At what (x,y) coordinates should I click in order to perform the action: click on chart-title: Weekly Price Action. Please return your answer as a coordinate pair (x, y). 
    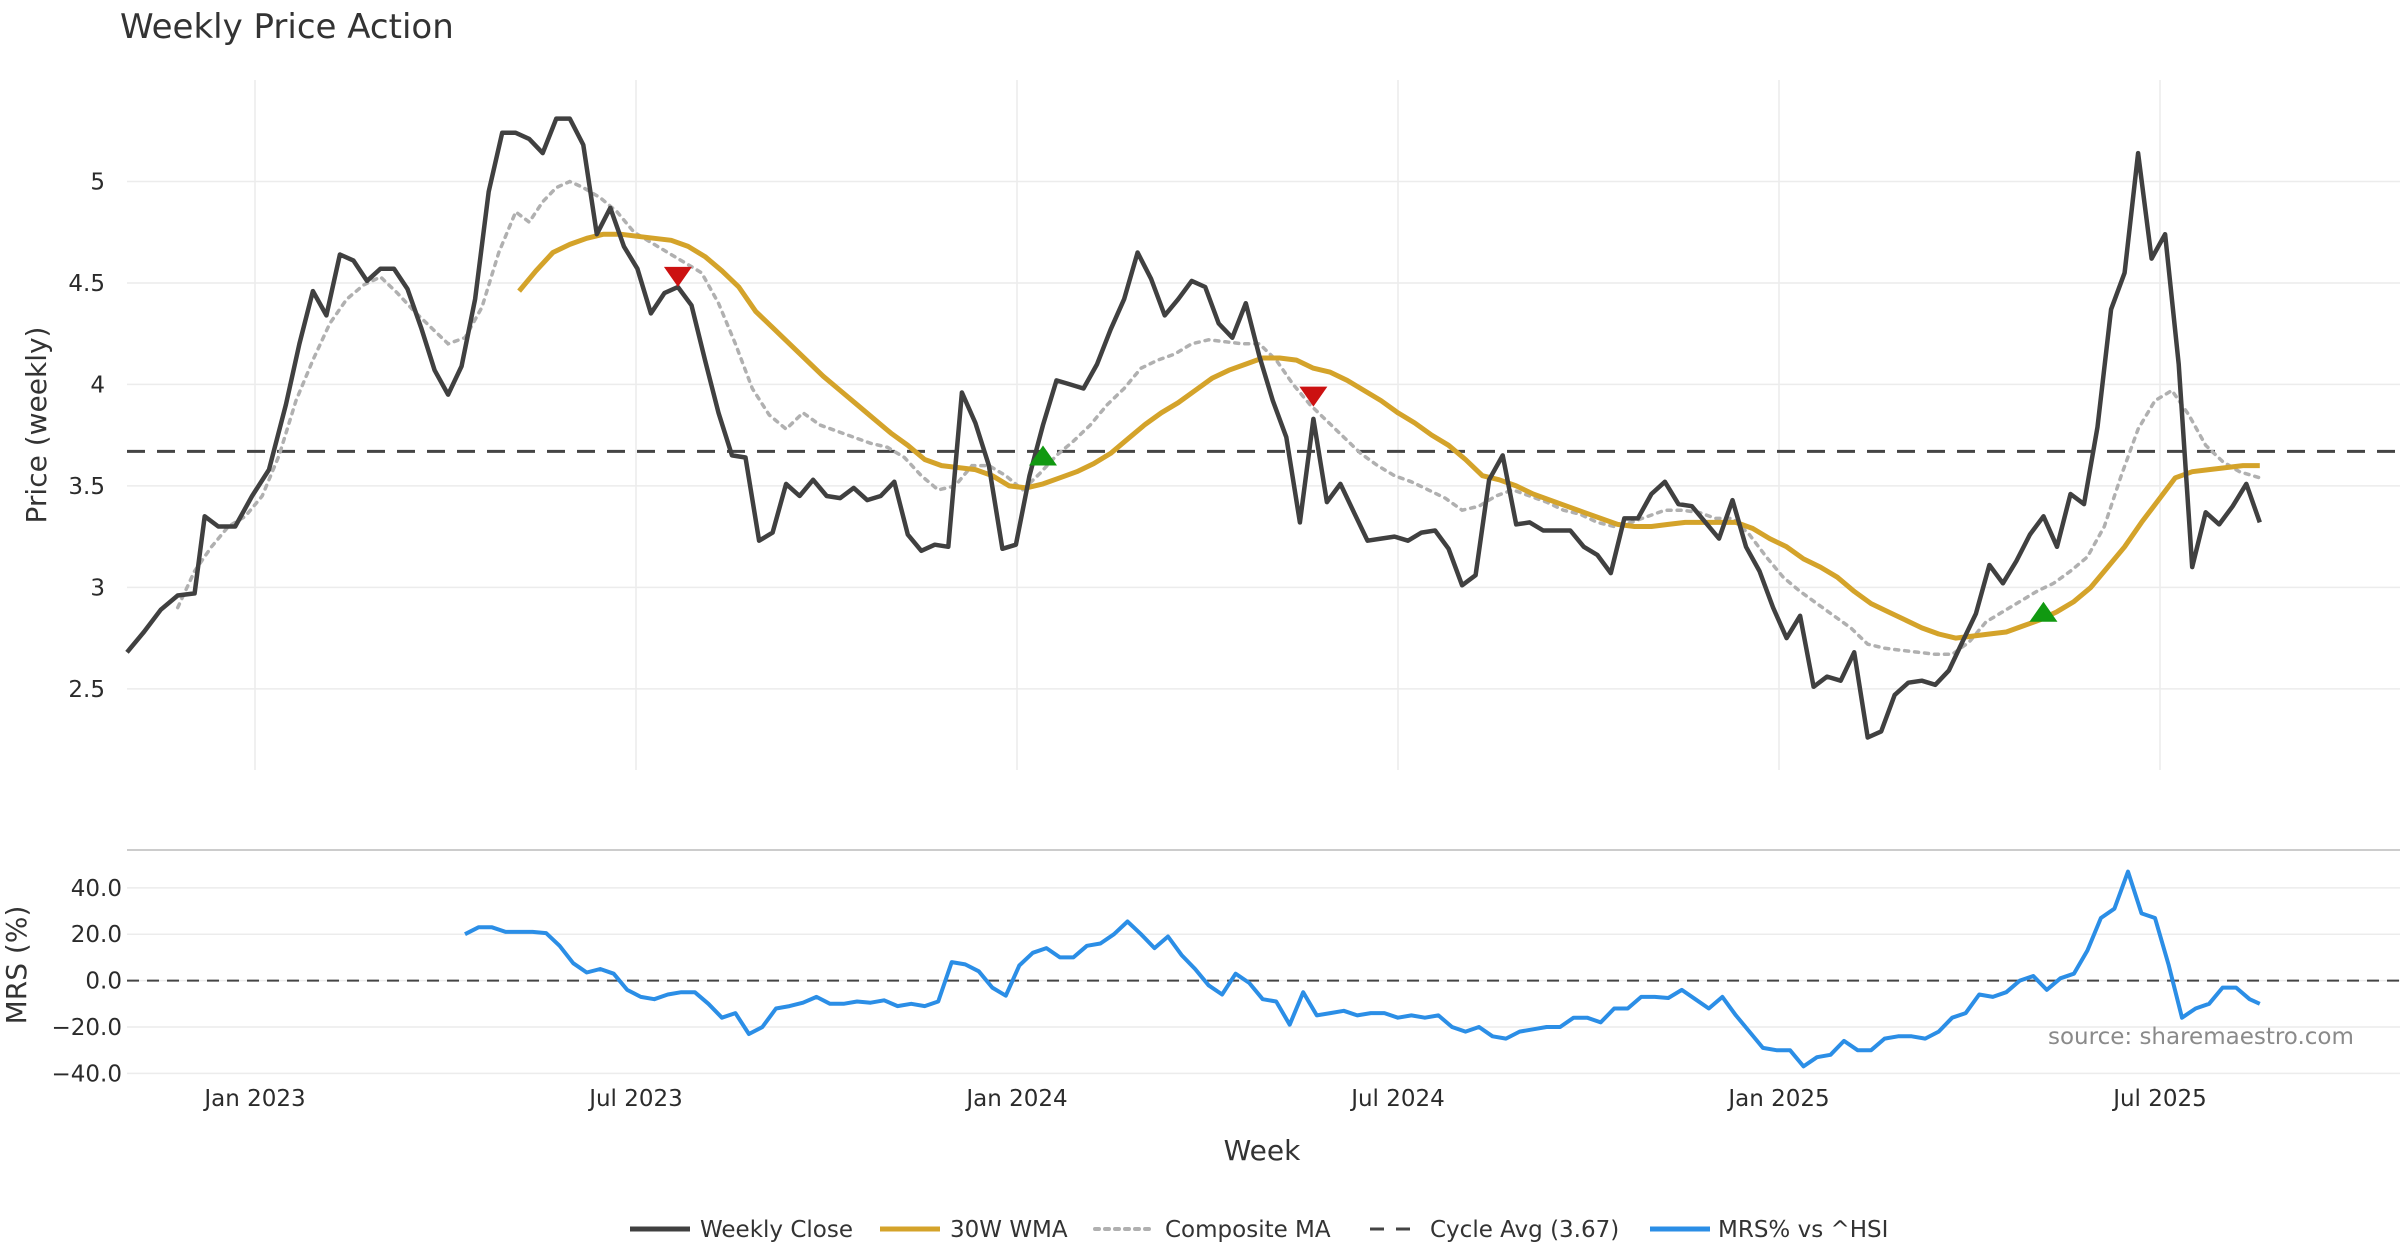
    Looking at the image, I should click on (287, 27).